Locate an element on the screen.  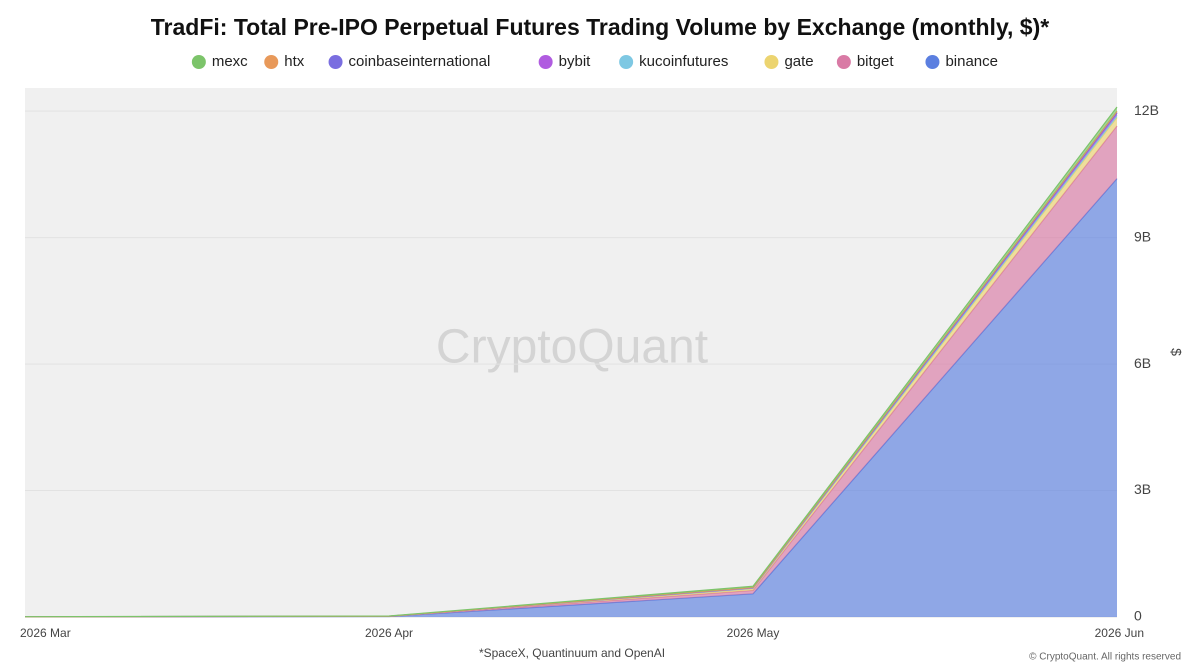
x-tick-label: 2026 Jun is located at coordinates (1119, 633).